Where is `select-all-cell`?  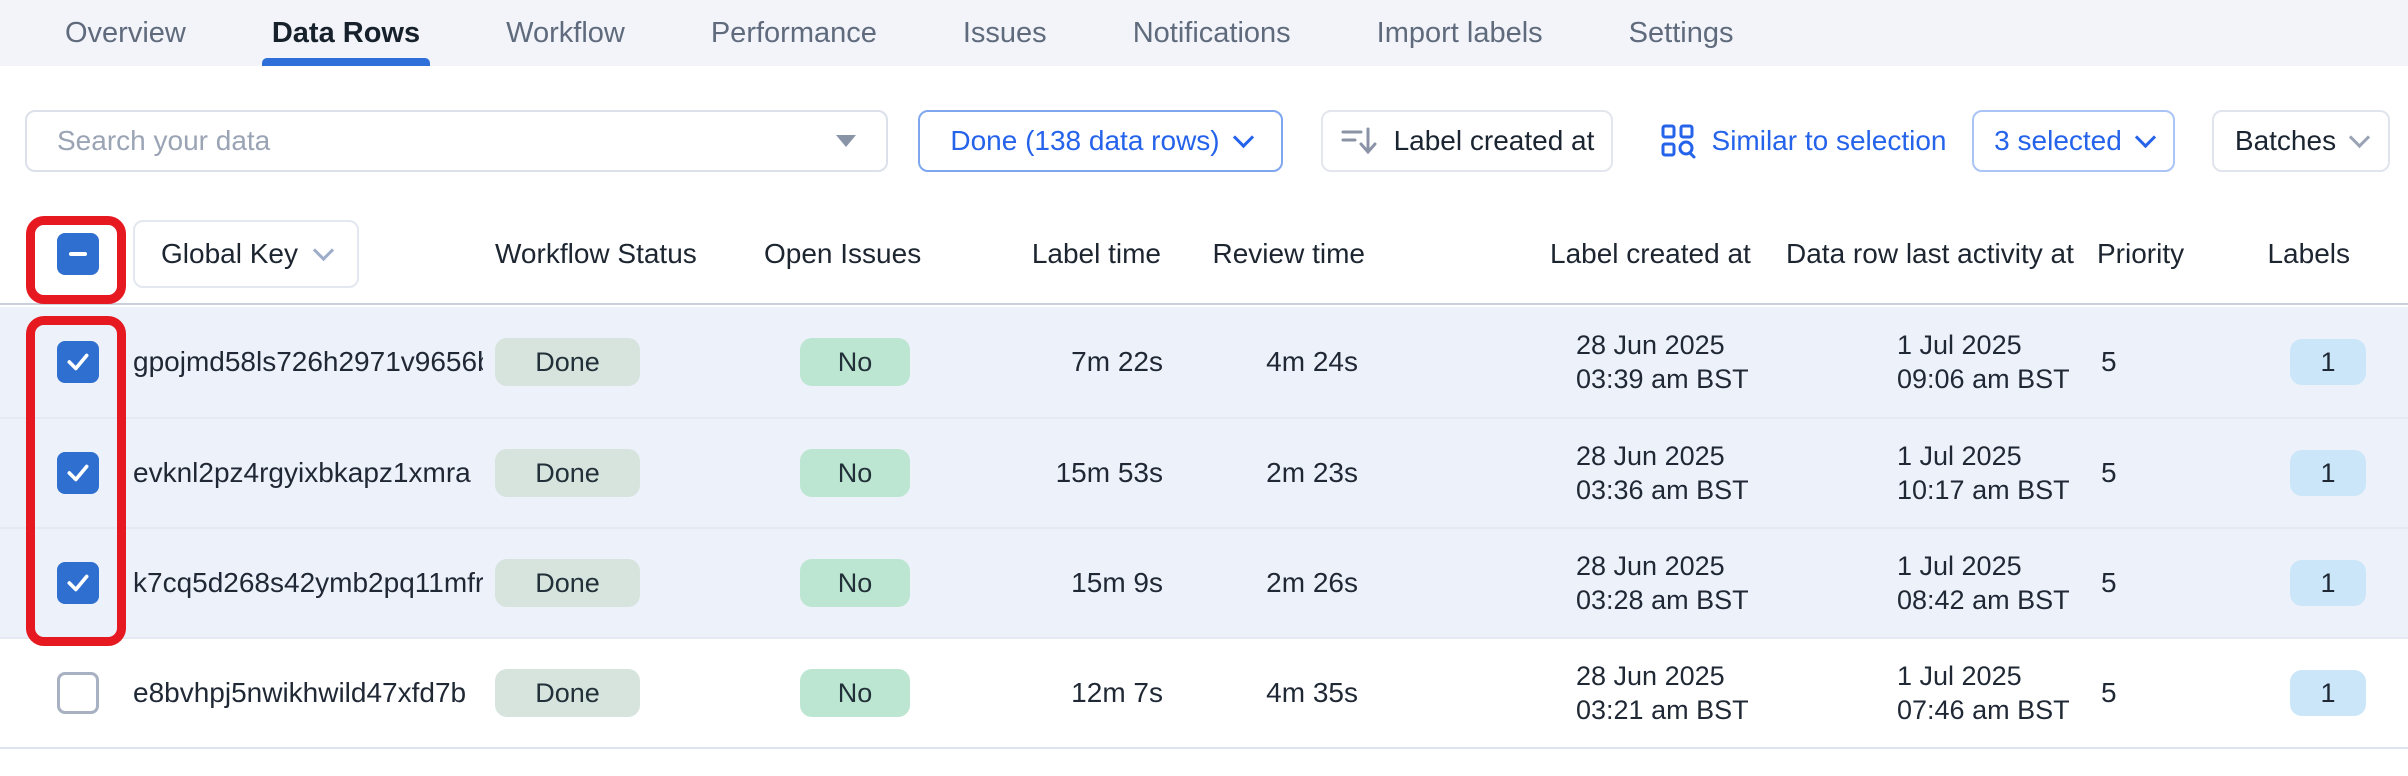
select-all-cell is located at coordinates (77, 254).